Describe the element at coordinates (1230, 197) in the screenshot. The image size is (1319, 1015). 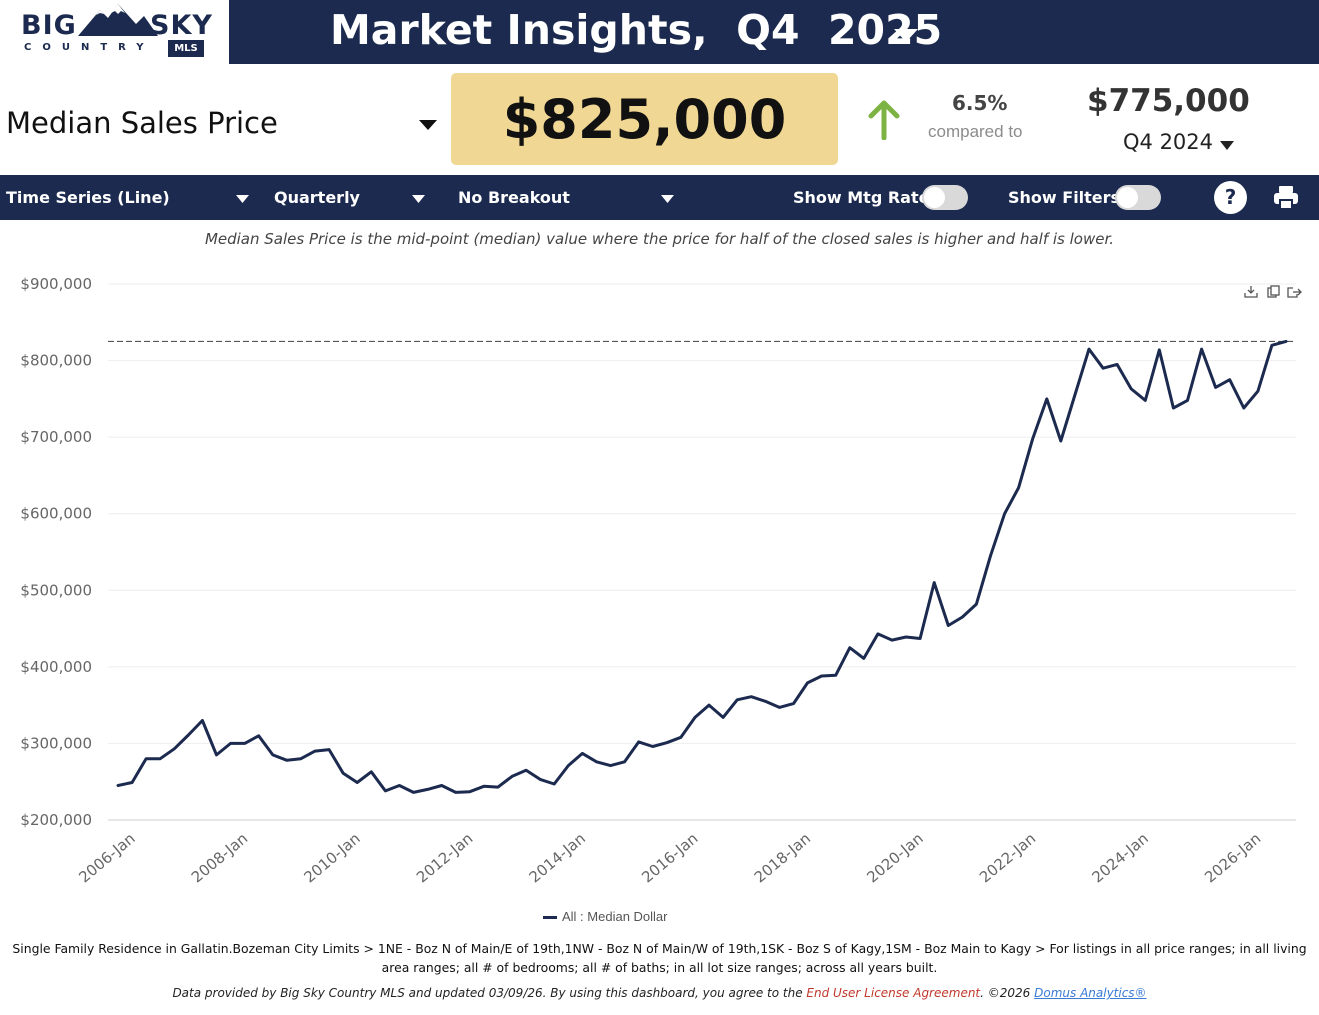
I see `help-button: ?` at that location.